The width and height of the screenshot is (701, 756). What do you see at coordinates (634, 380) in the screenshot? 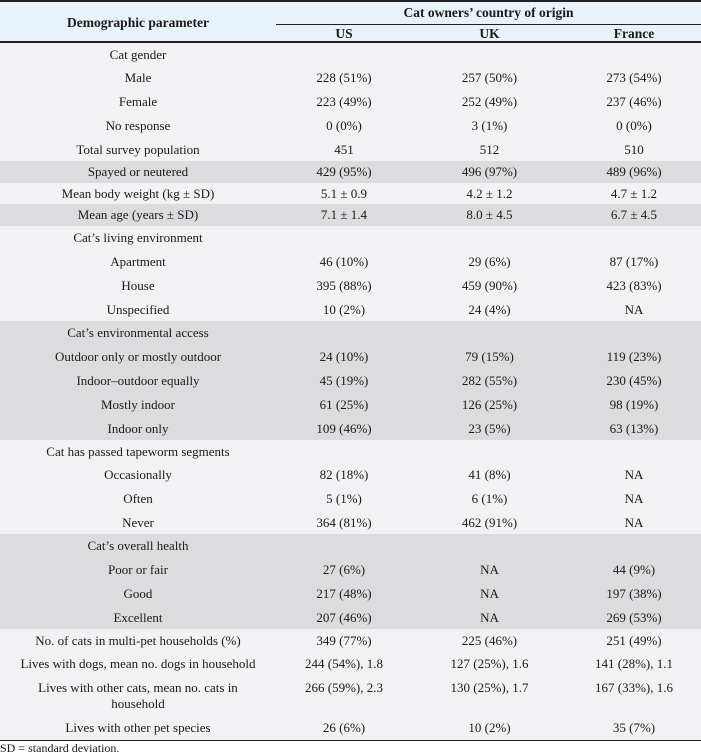
I see `cell-france: 230 (45%)` at bounding box center [634, 380].